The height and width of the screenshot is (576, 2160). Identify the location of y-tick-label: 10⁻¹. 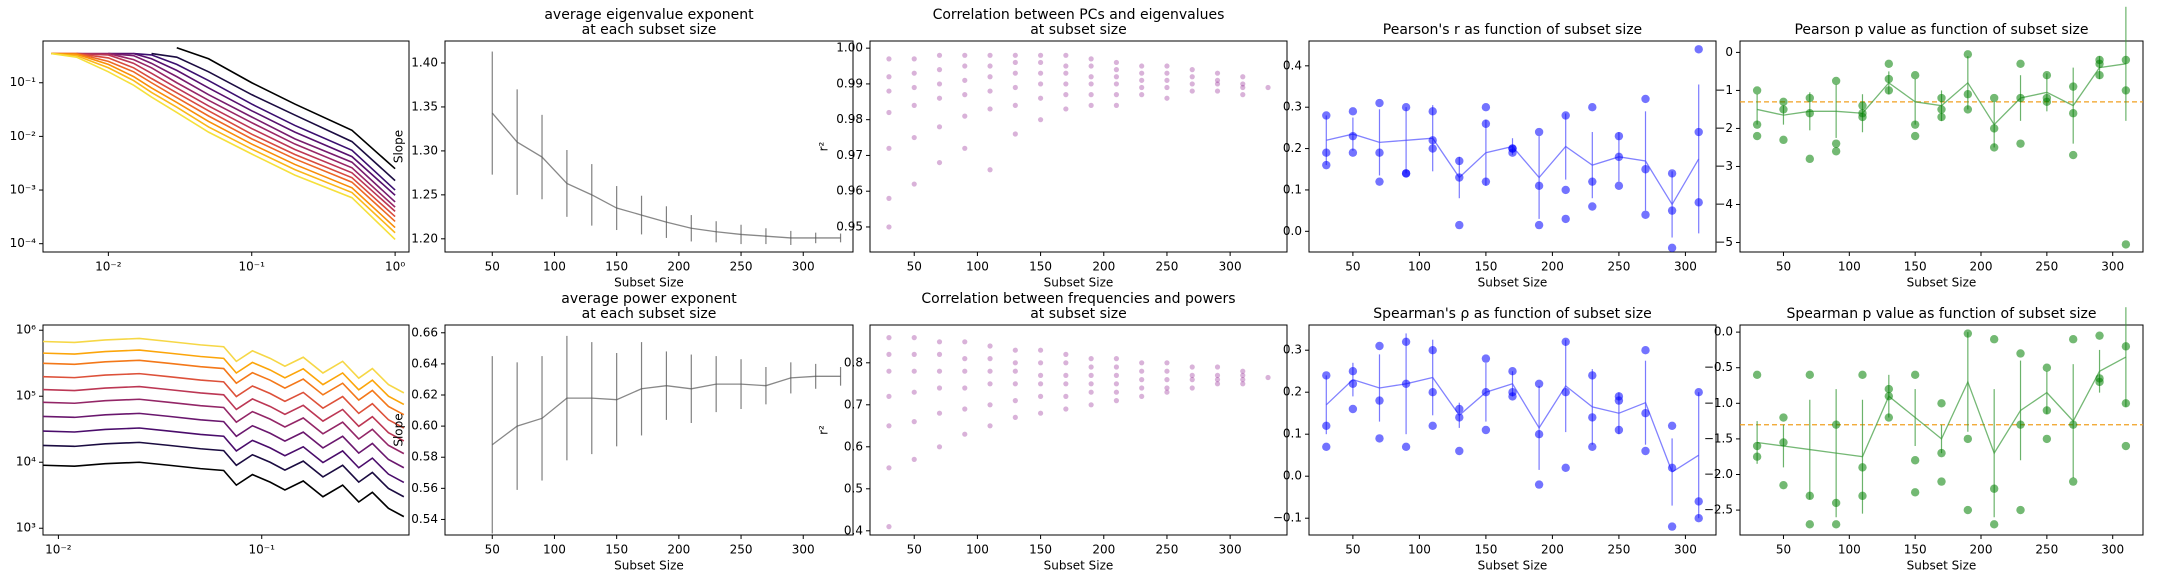
(23, 82).